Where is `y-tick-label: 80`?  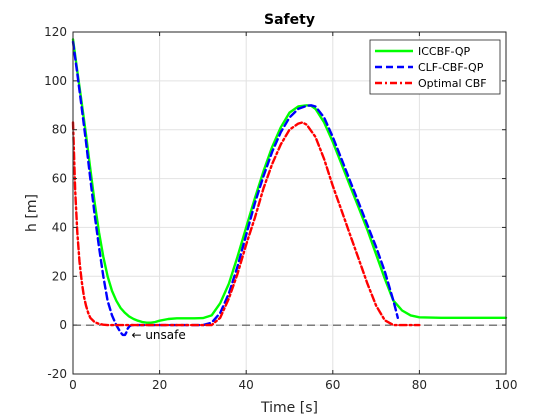
y-tick-label: 80 is located at coordinates (59, 130).